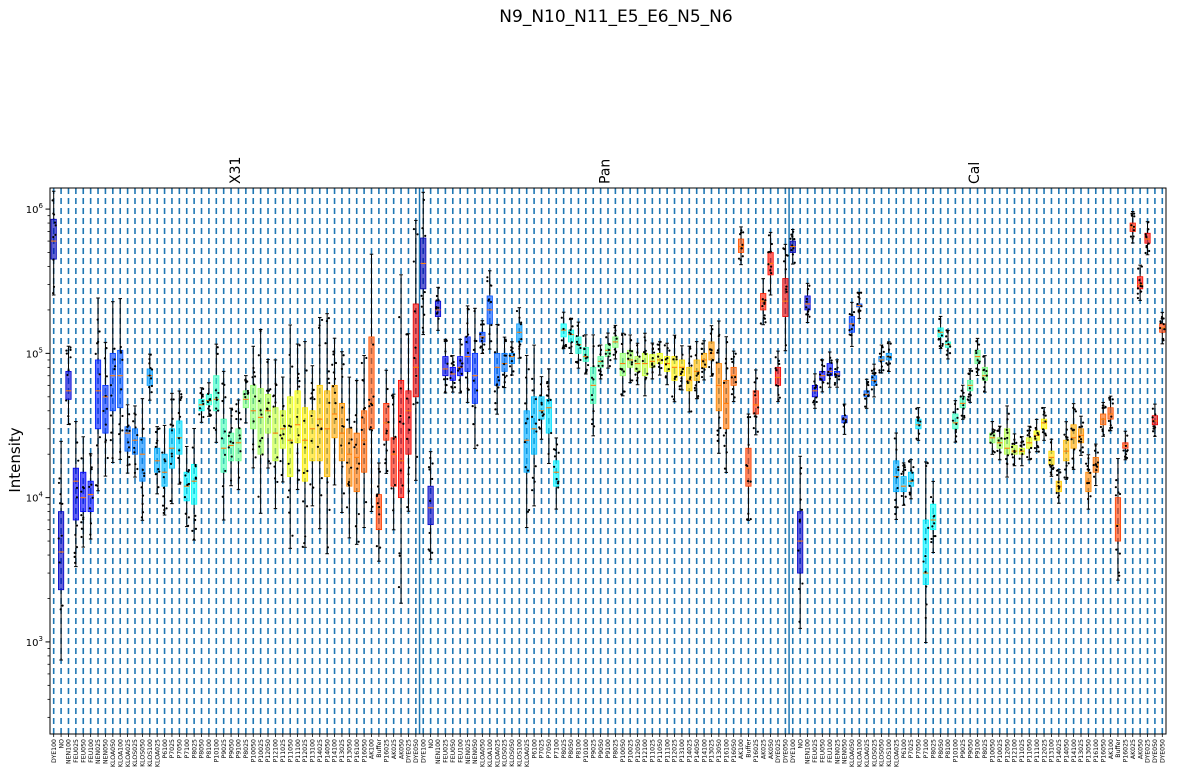 The height and width of the screenshot is (779, 1177). I want to click on chart-title: N9_N10_N11_E5_E6_N5_N6, so click(615, 17).